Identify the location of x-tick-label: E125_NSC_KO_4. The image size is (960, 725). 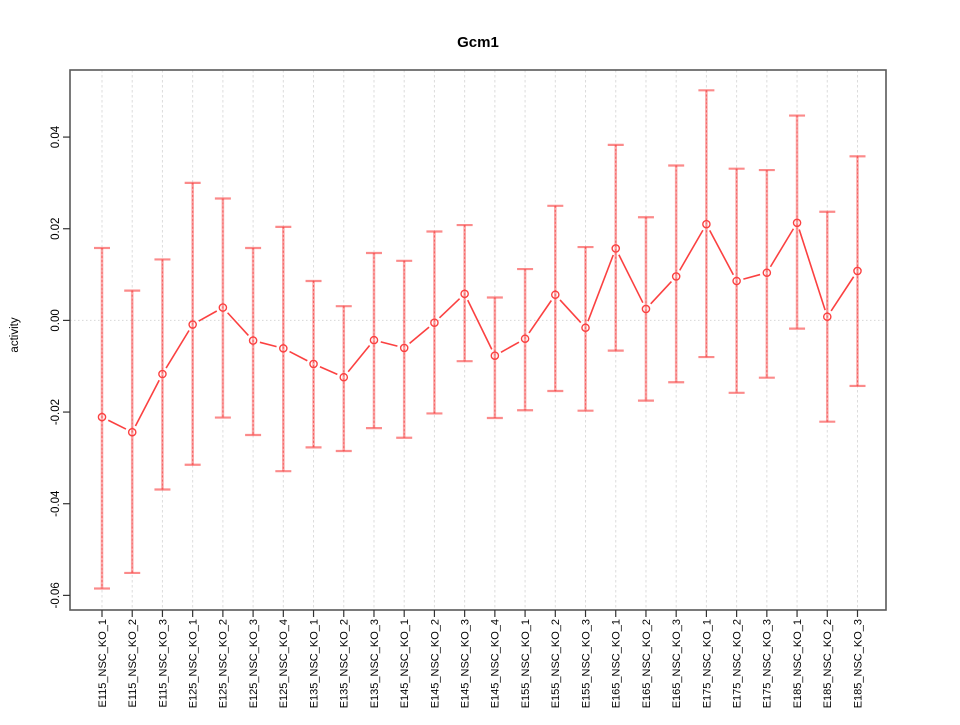
(284, 663).